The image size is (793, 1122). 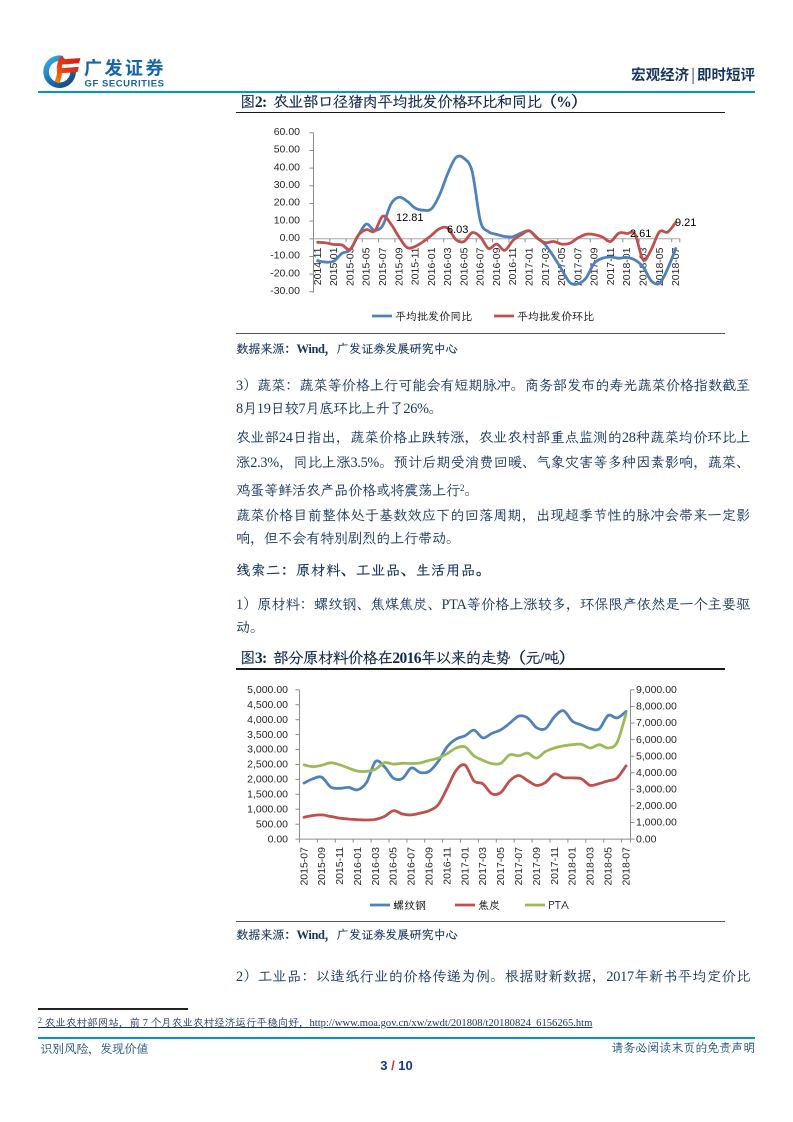 I want to click on svg-text: 9,000.00, so click(x=656, y=690).